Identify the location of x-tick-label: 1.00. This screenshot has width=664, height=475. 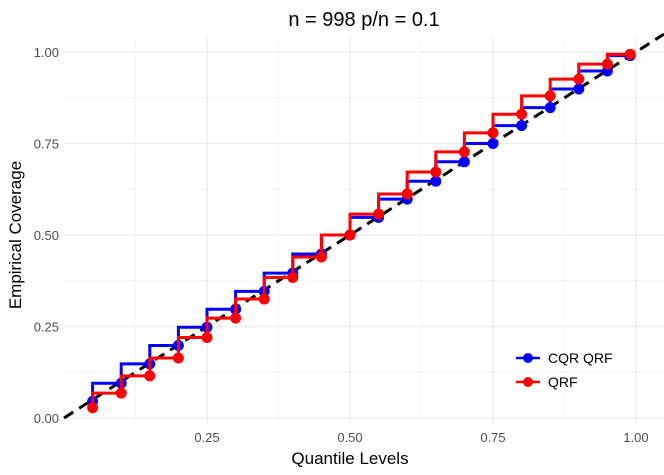
(635, 437).